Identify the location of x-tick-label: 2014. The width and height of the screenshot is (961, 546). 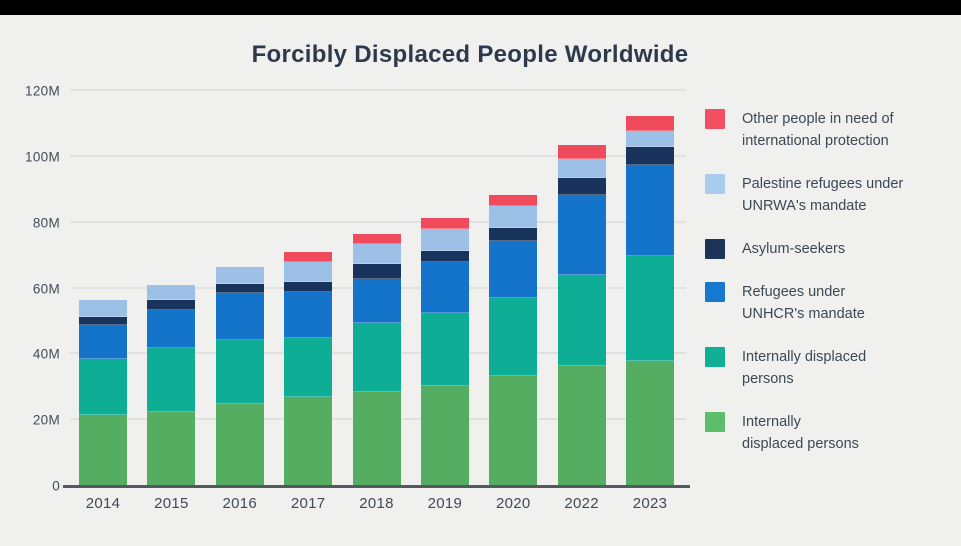
(103, 503).